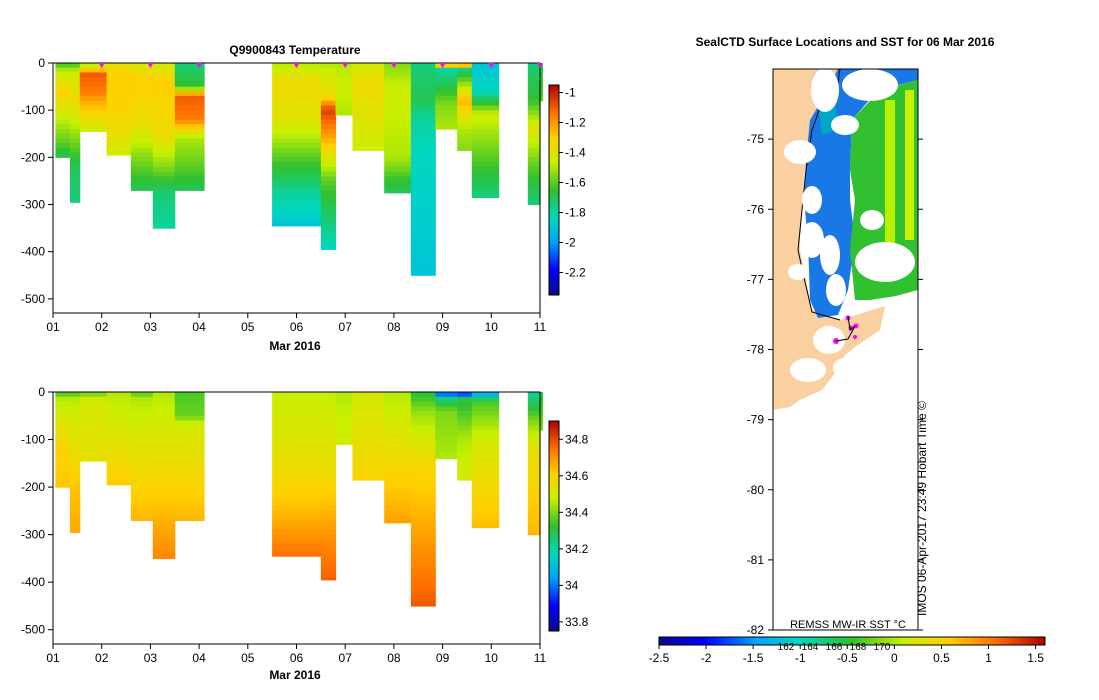  Describe the element at coordinates (941, 658) in the screenshot. I see `sst-colorbar-tick-label: 0.5` at that location.